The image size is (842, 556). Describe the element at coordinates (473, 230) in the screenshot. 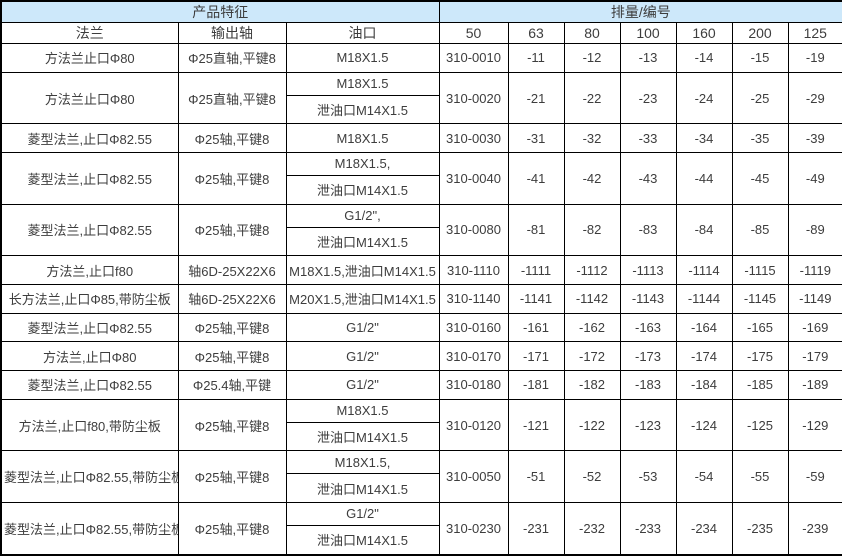

I see `code-cell: 310-0080` at that location.